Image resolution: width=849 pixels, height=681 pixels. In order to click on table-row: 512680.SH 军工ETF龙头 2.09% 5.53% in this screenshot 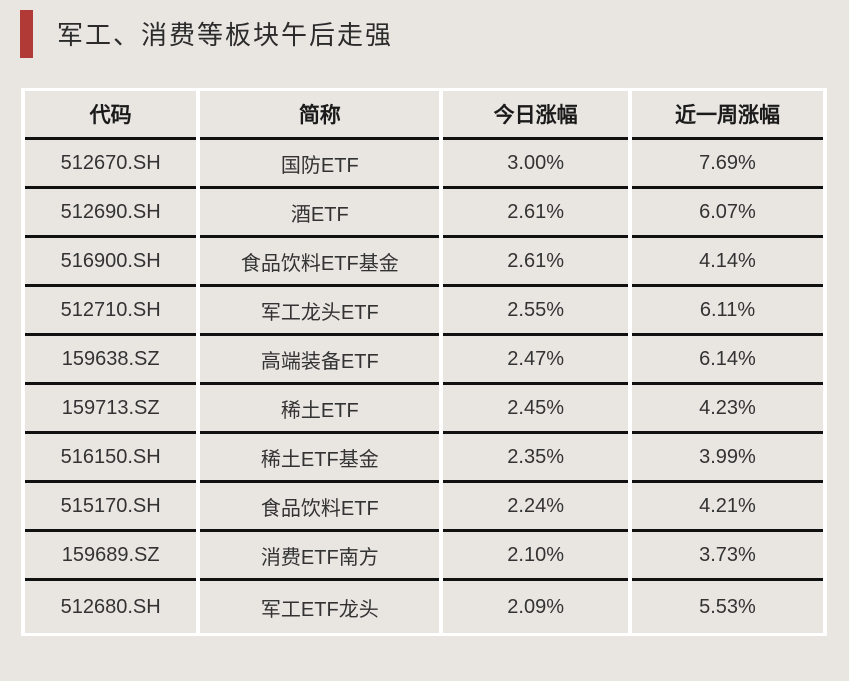, I will do `click(424, 607)`.